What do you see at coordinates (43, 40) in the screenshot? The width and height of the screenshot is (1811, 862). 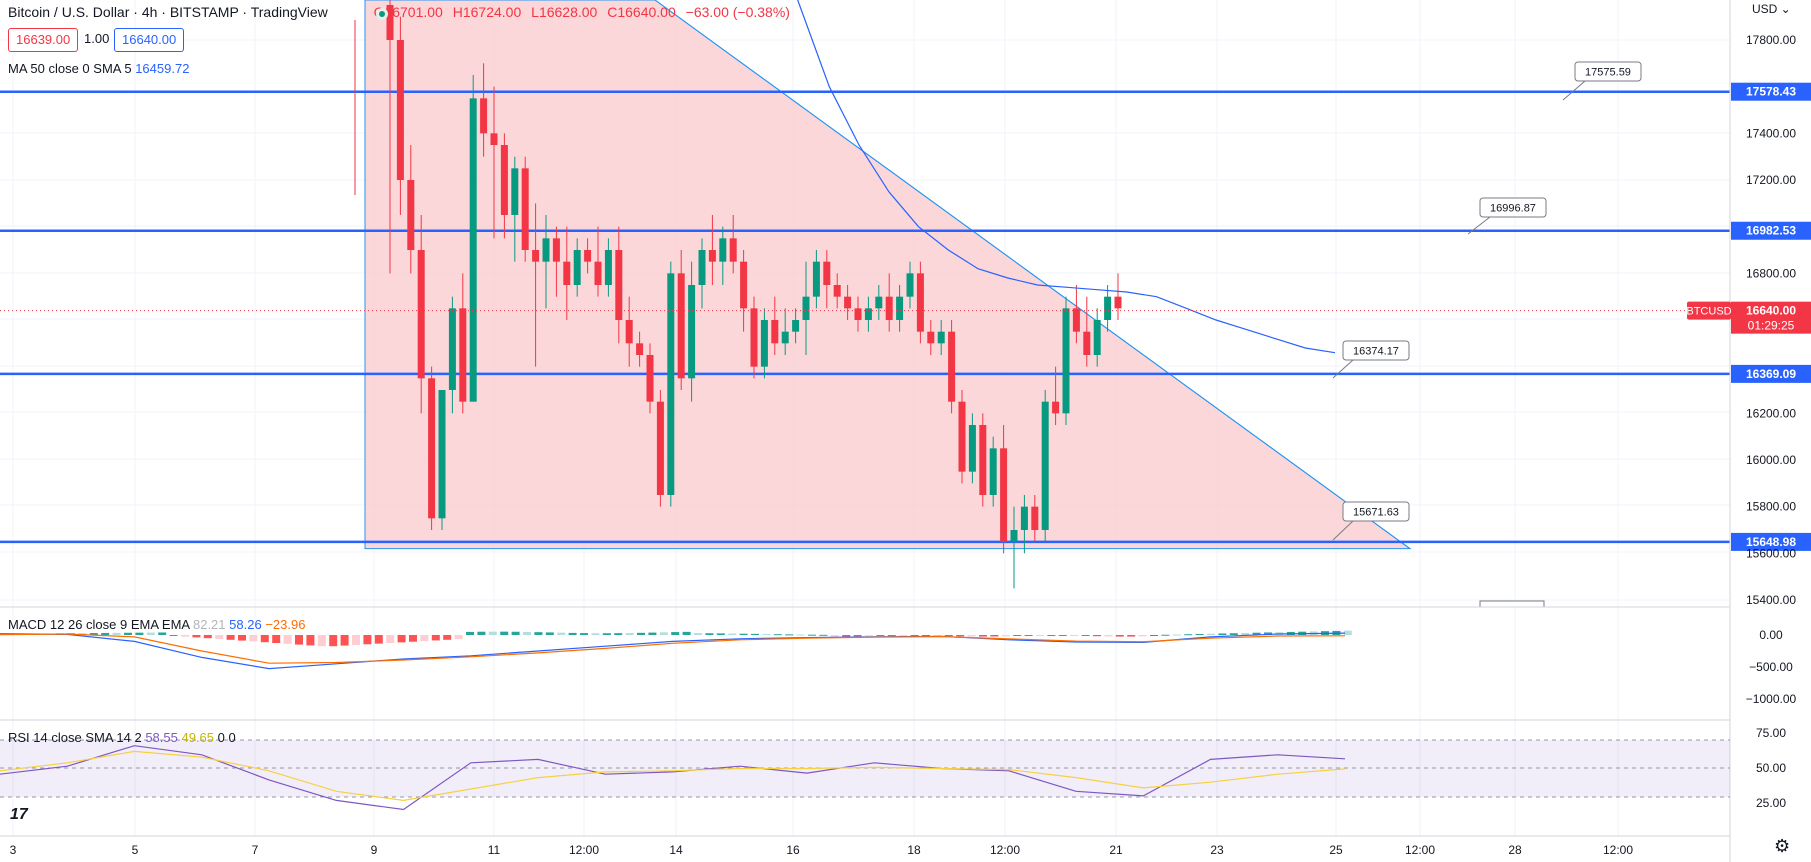 I see `sell-price-button: 16639.00` at bounding box center [43, 40].